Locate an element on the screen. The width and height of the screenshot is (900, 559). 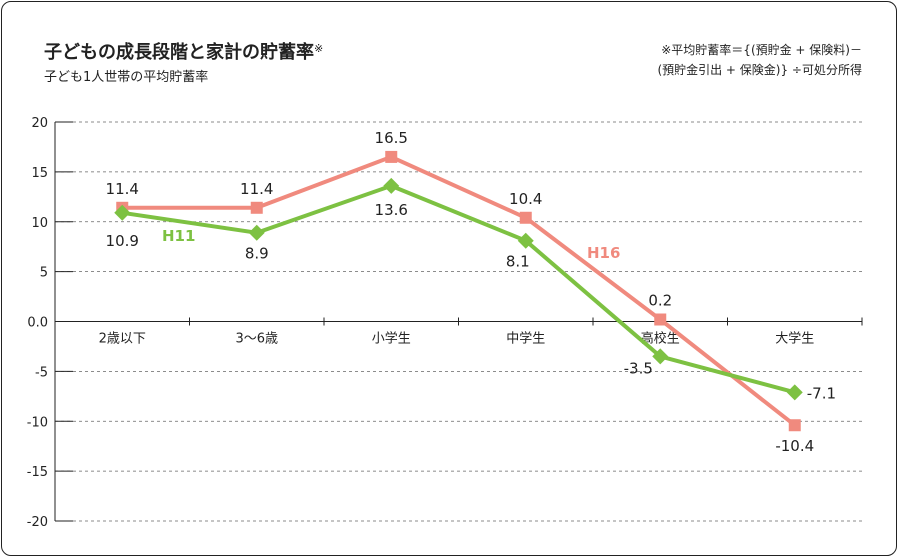
x-tick-label: 高校生 is located at coordinates (660, 339).